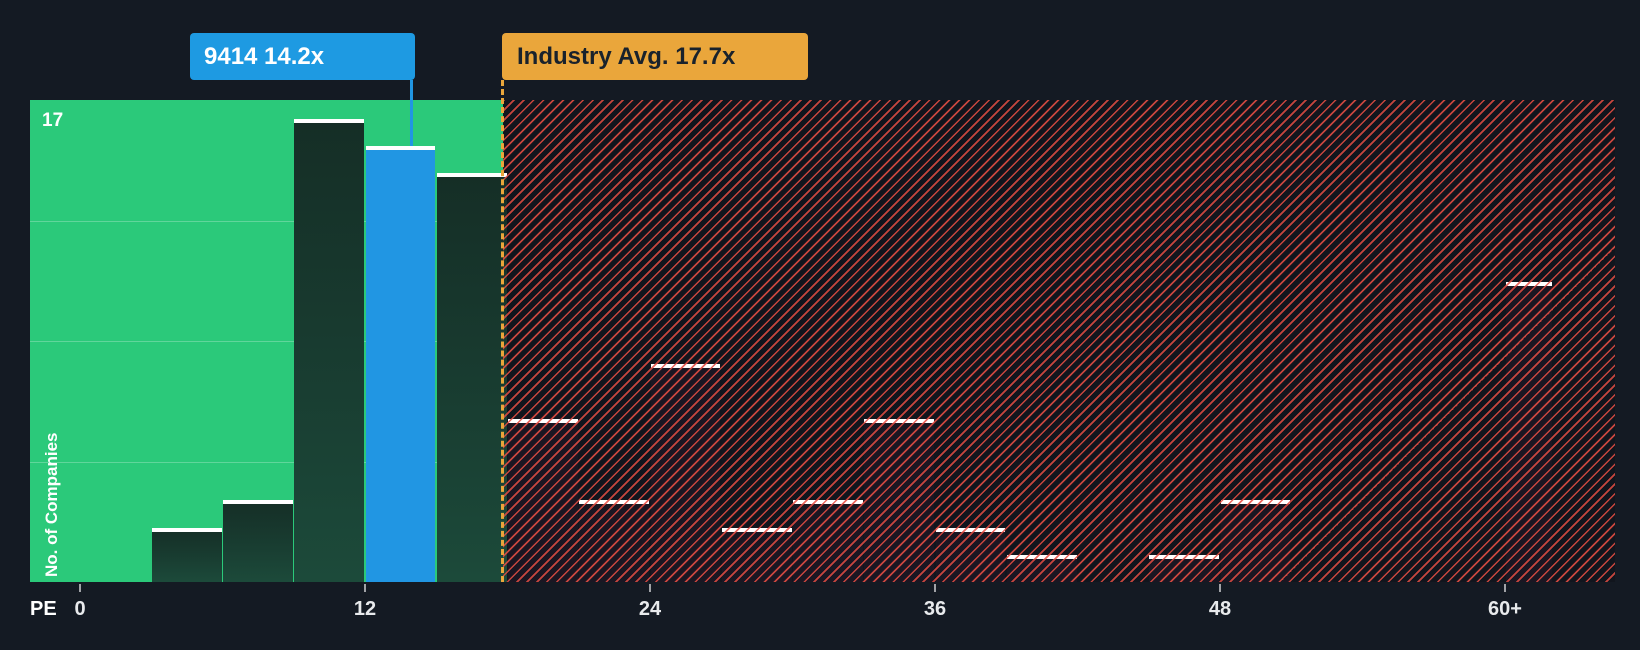  I want to click on x-tick-label-48: 48, so click(1220, 609).